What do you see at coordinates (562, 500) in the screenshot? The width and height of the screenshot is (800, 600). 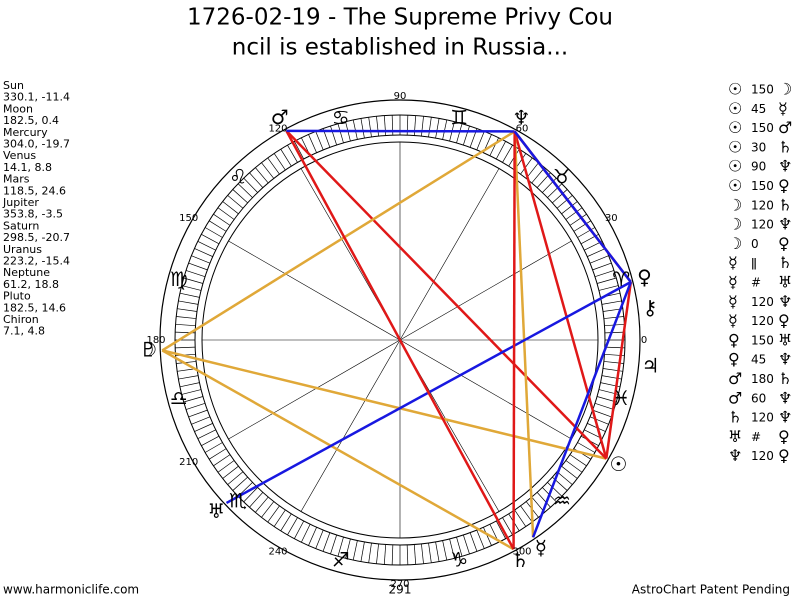 I see `zodiac-sign: ♒` at bounding box center [562, 500].